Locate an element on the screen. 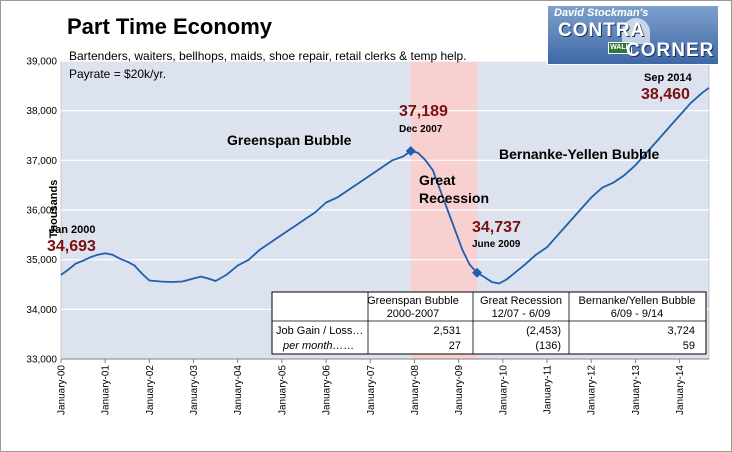  y-axis-label: Thousands is located at coordinates (54, 209).